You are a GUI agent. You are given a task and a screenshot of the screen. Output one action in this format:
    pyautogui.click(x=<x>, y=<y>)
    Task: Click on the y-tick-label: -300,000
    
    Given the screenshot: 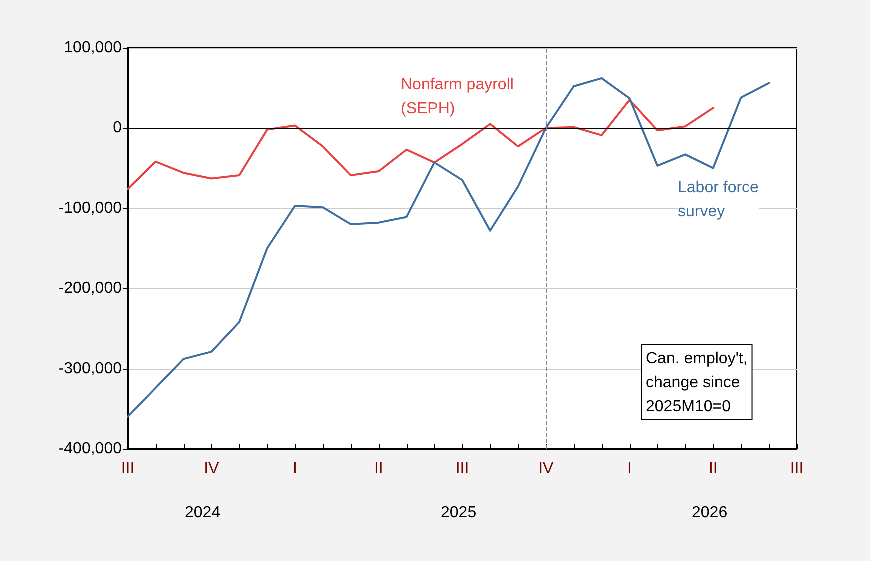 What is the action you would take?
    pyautogui.click(x=90, y=369)
    